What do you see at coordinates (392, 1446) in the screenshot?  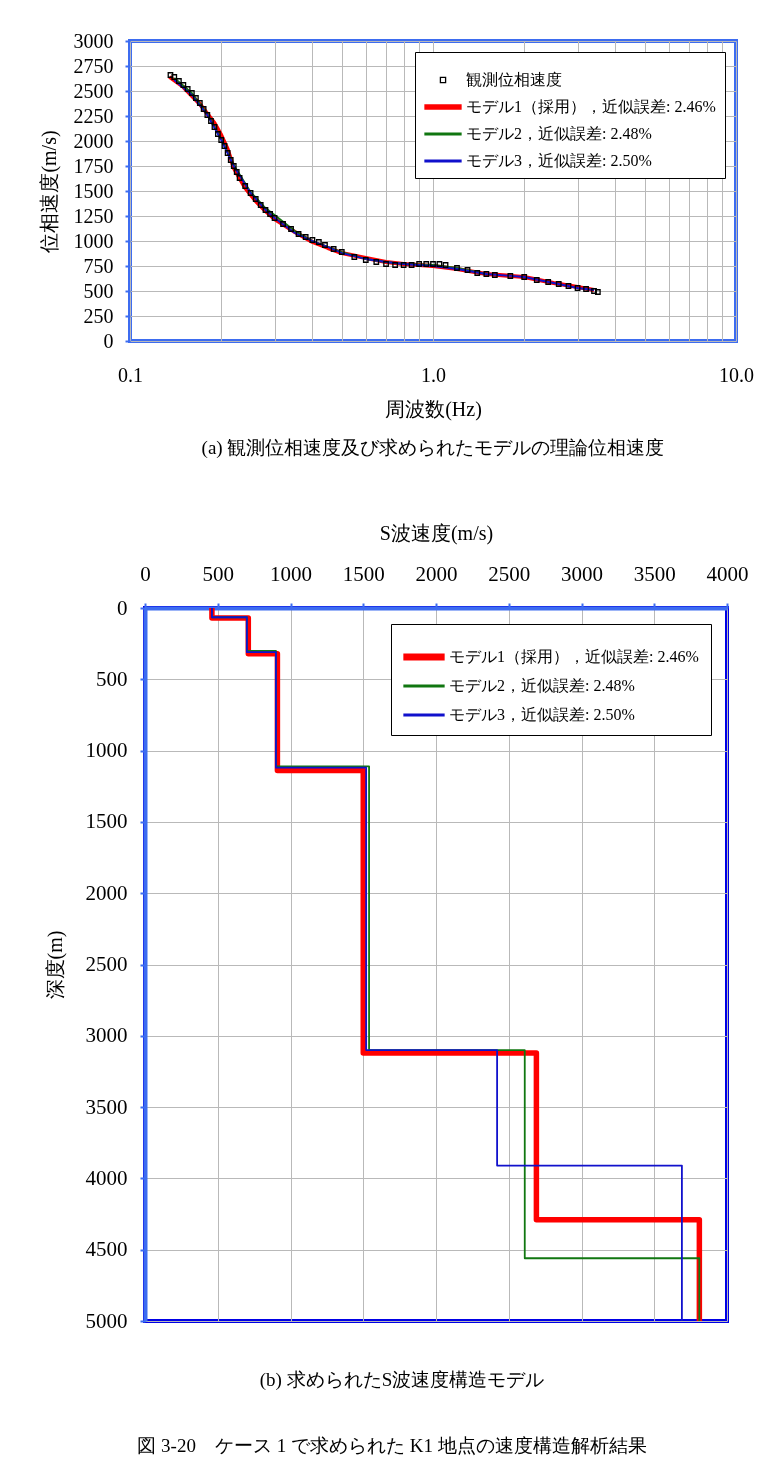 I see `caption: 図 3-20 ケース 1 で求められた K1 地点の速度構造解析結果` at bounding box center [392, 1446].